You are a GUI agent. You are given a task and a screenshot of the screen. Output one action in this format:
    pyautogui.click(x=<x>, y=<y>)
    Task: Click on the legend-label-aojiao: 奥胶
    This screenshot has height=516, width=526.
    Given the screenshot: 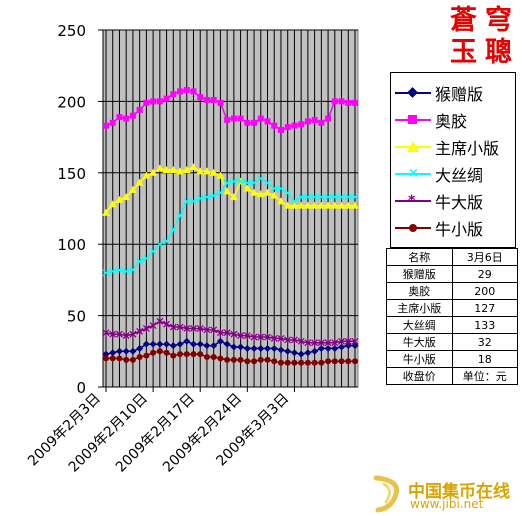 What is the action you would take?
    pyautogui.click(x=451, y=121)
    